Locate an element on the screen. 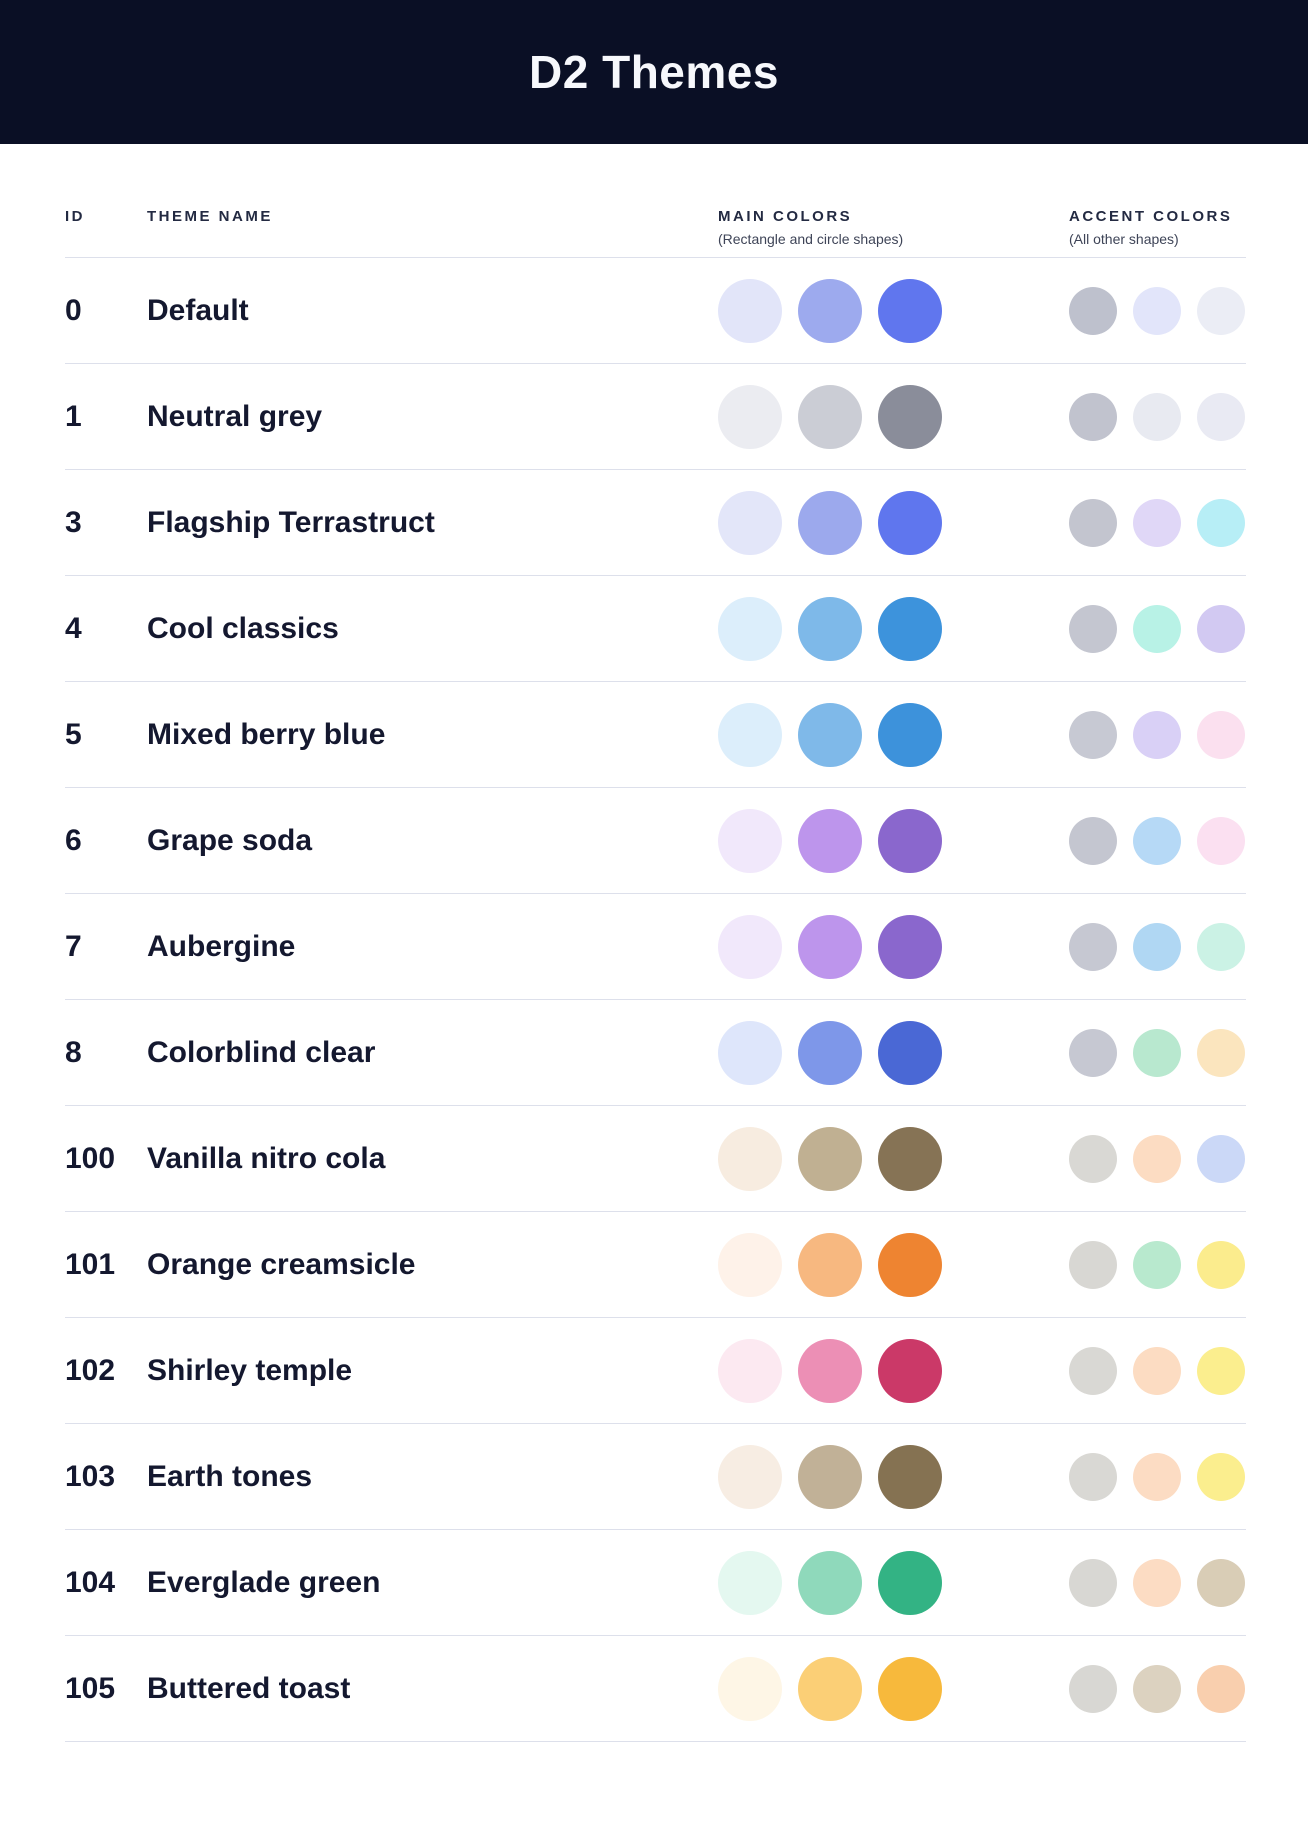 This screenshot has width=1308, height=1826. theme-name: Vanilla nitro cola is located at coordinates (266, 1158).